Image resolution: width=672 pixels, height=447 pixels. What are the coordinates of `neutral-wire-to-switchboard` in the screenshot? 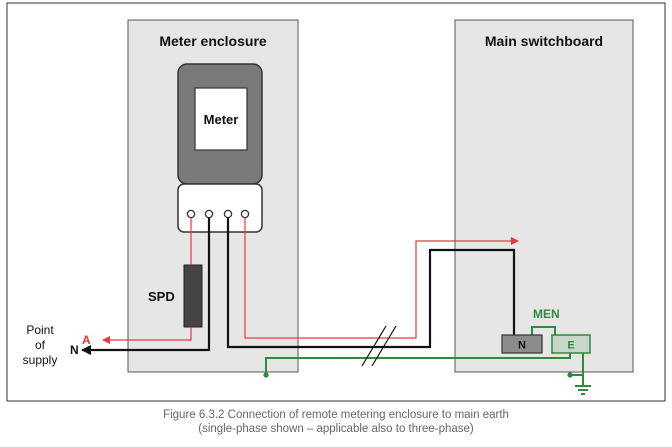 It's located at (371, 283).